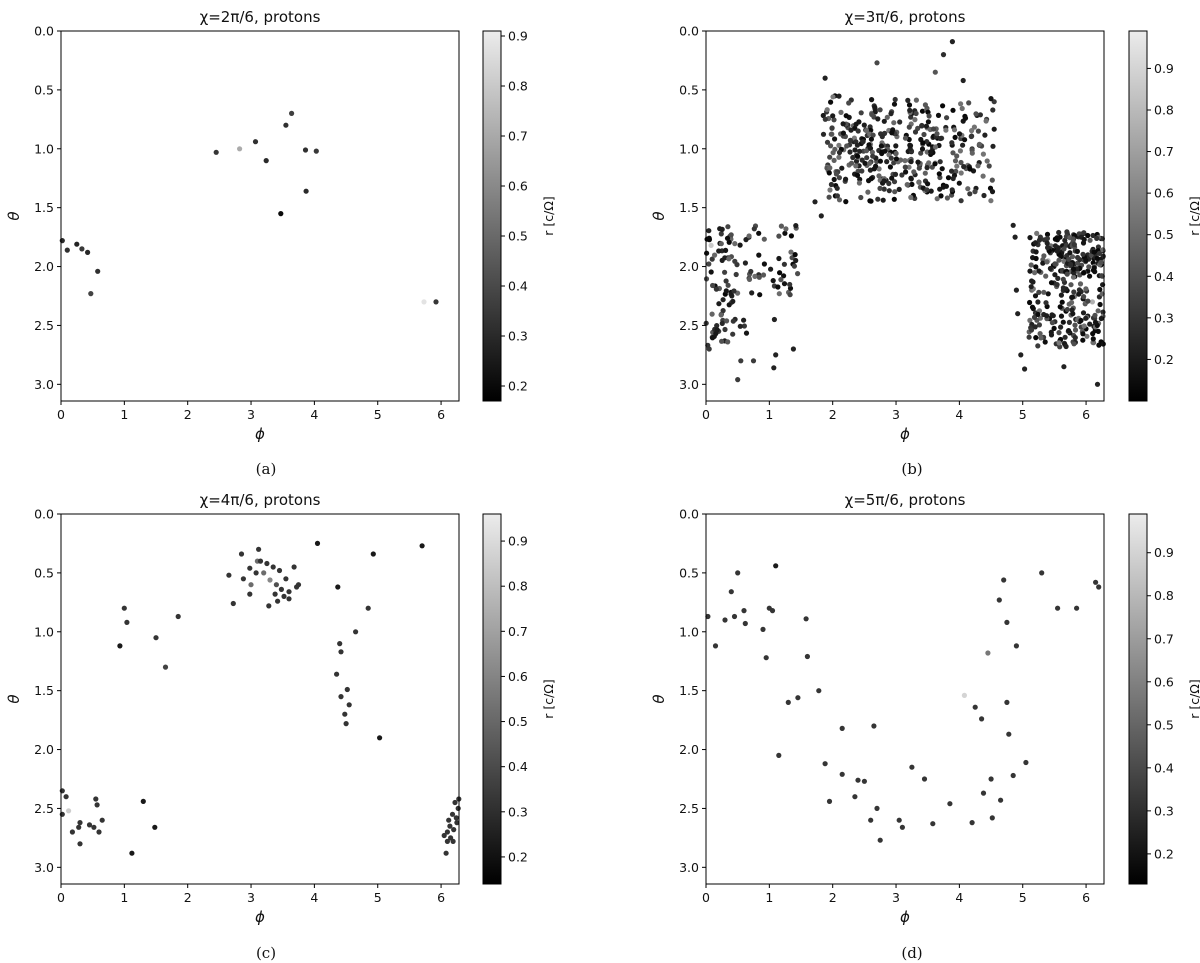 The height and width of the screenshot is (963, 1200). What do you see at coordinates (833, 414) in the screenshot?
I see `x-tick-label: 2` at bounding box center [833, 414].